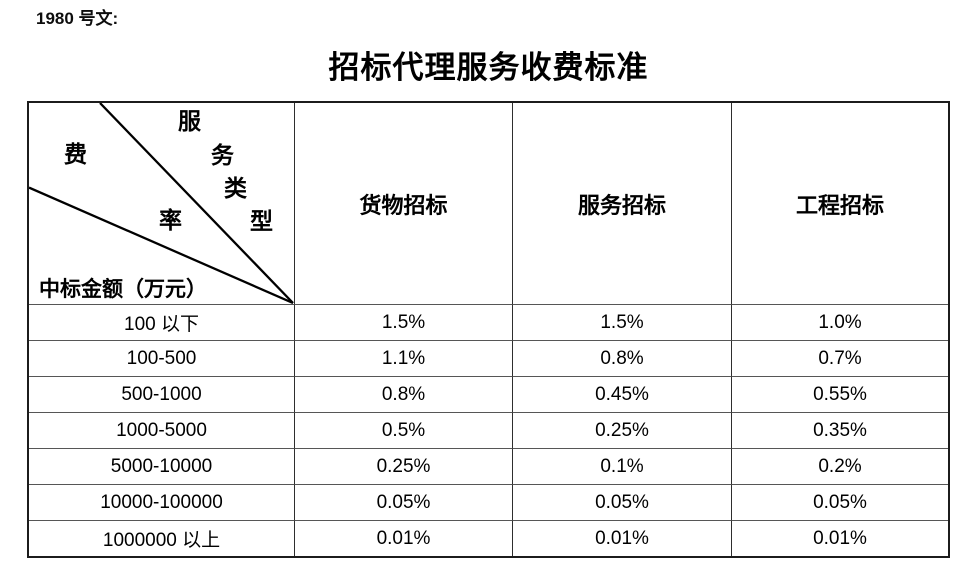 Image resolution: width=976 pixels, height=581 pixels. I want to click on table-row: 1000-5000 0.5% 0.25% 0.35%, so click(488, 431).